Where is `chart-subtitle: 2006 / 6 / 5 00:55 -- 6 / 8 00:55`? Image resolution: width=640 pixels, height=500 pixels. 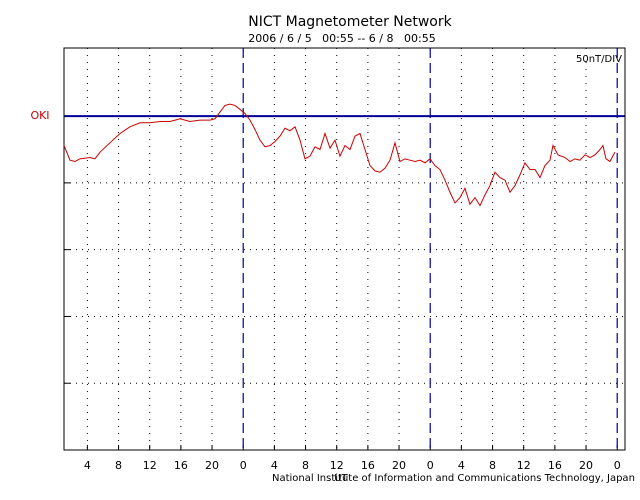
chart-subtitle: 2006 / 6 / 5 00:55 -- 6 / 8 00:55 is located at coordinates (341, 38).